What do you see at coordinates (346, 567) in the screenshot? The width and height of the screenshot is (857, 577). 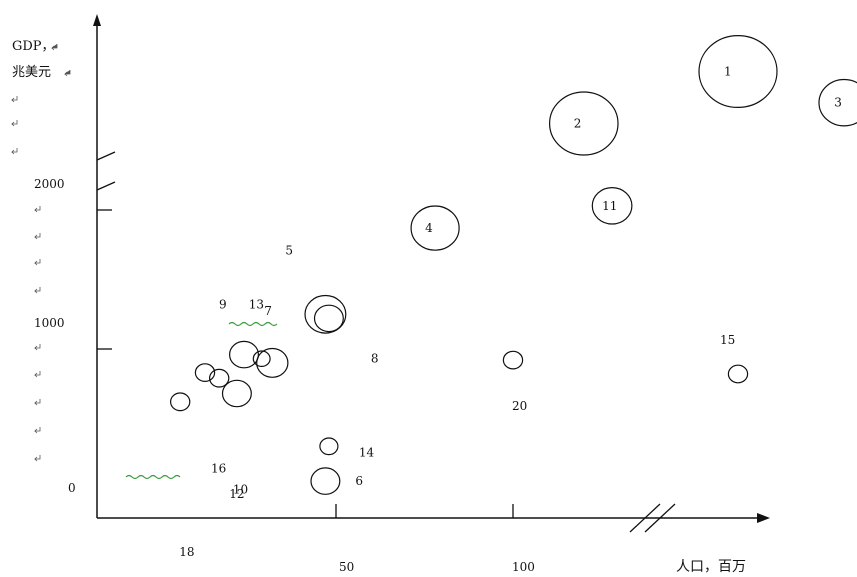 I see `x-tick-label-50: 50` at bounding box center [346, 567].